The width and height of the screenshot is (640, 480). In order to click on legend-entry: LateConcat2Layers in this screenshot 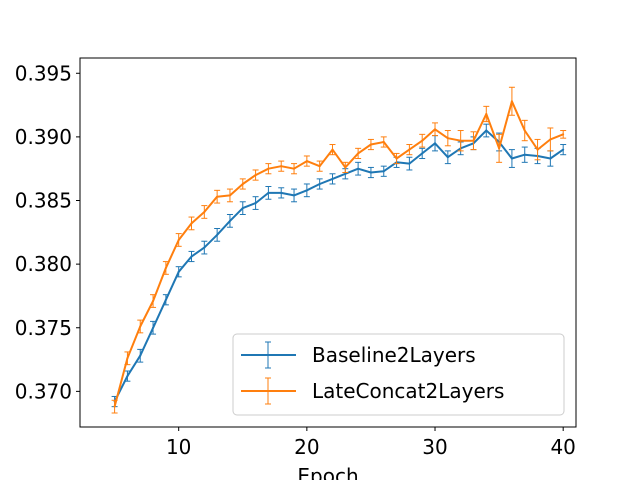, I will do `click(372, 391)`.